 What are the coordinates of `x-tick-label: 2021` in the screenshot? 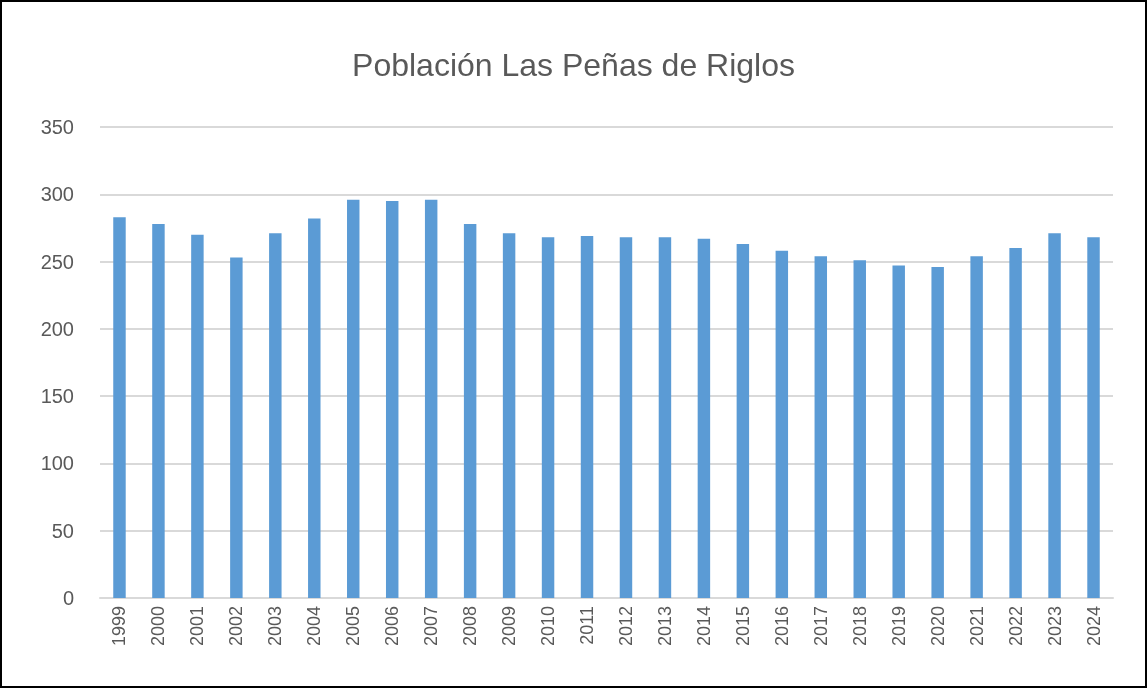 It's located at (976, 626).